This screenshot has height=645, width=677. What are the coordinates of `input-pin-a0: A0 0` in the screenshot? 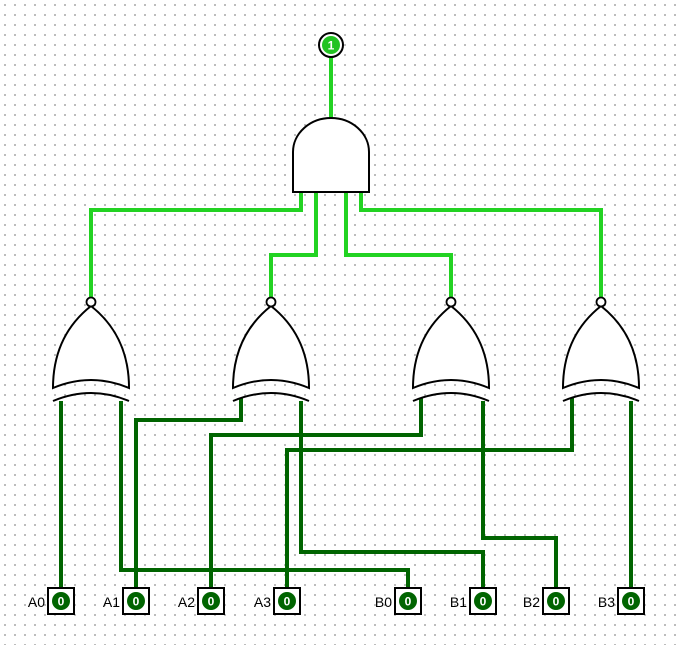 It's located at (51, 601).